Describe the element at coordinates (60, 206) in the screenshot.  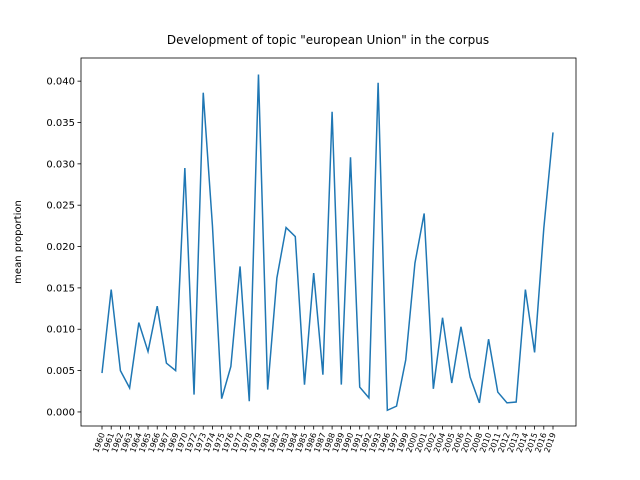
I see `y-tick-label: 0.025` at that location.